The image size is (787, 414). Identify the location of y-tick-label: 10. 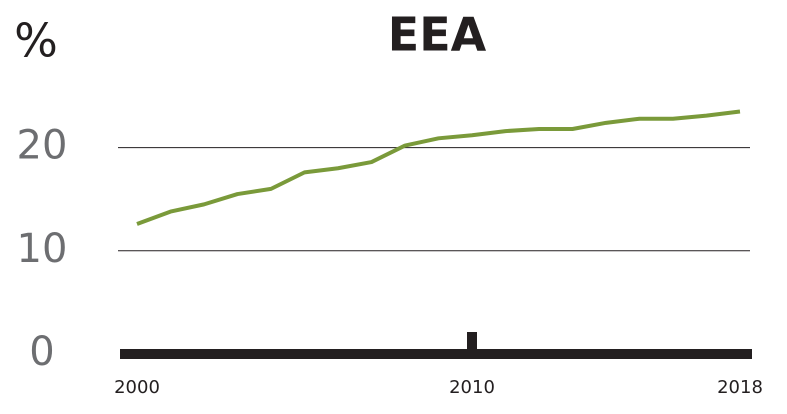
(42, 249).